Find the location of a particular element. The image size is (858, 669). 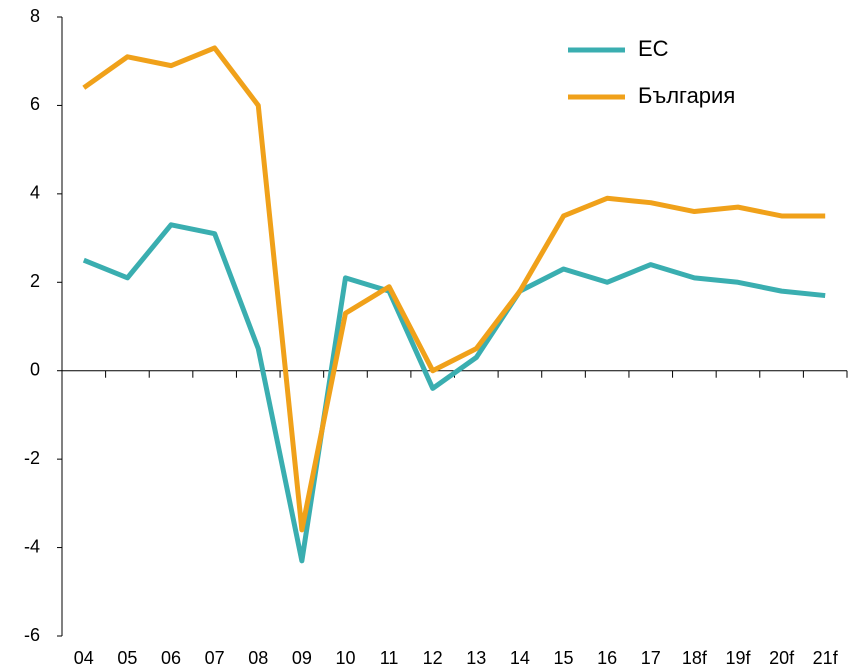

x-tick-label: 07 is located at coordinates (215, 658).